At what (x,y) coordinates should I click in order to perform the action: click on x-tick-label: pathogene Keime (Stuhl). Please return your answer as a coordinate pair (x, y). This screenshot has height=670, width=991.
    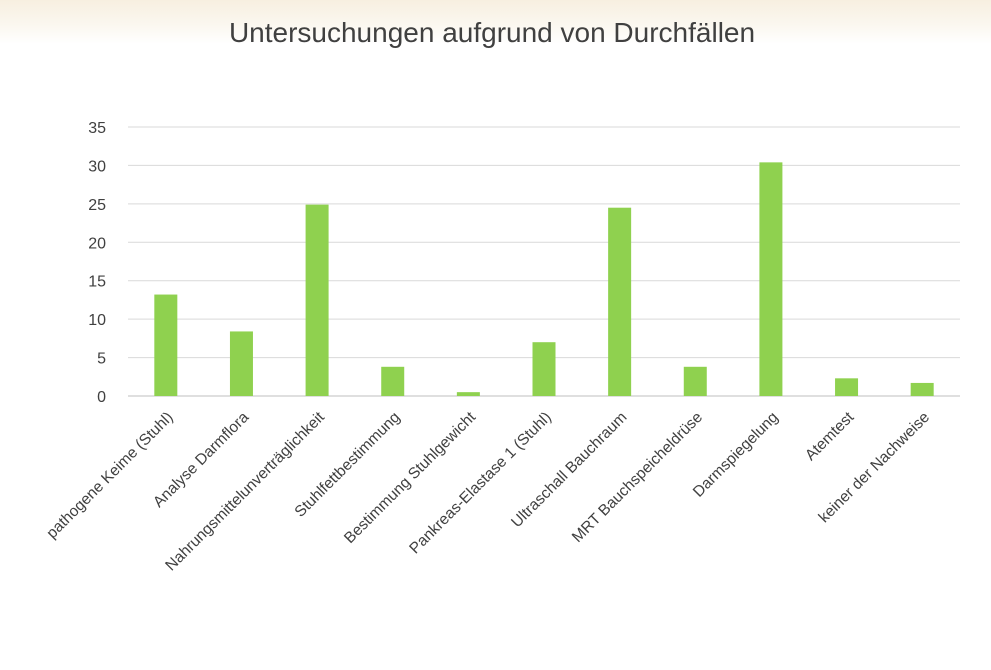
    Looking at the image, I should click on (109, 475).